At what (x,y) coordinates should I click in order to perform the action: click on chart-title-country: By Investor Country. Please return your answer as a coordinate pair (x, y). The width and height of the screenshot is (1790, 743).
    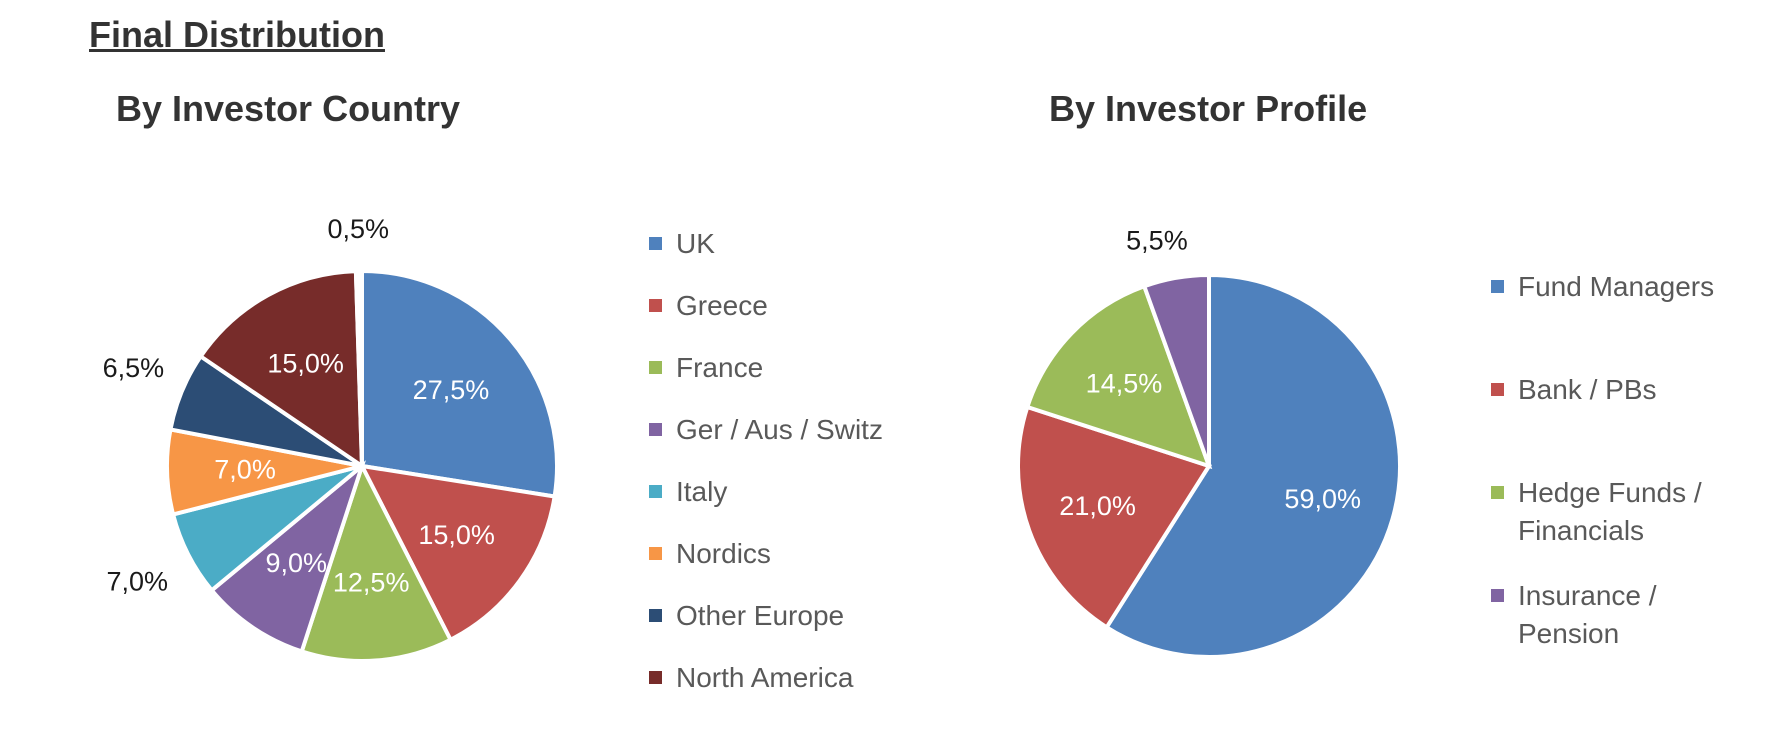
    Looking at the image, I should click on (288, 108).